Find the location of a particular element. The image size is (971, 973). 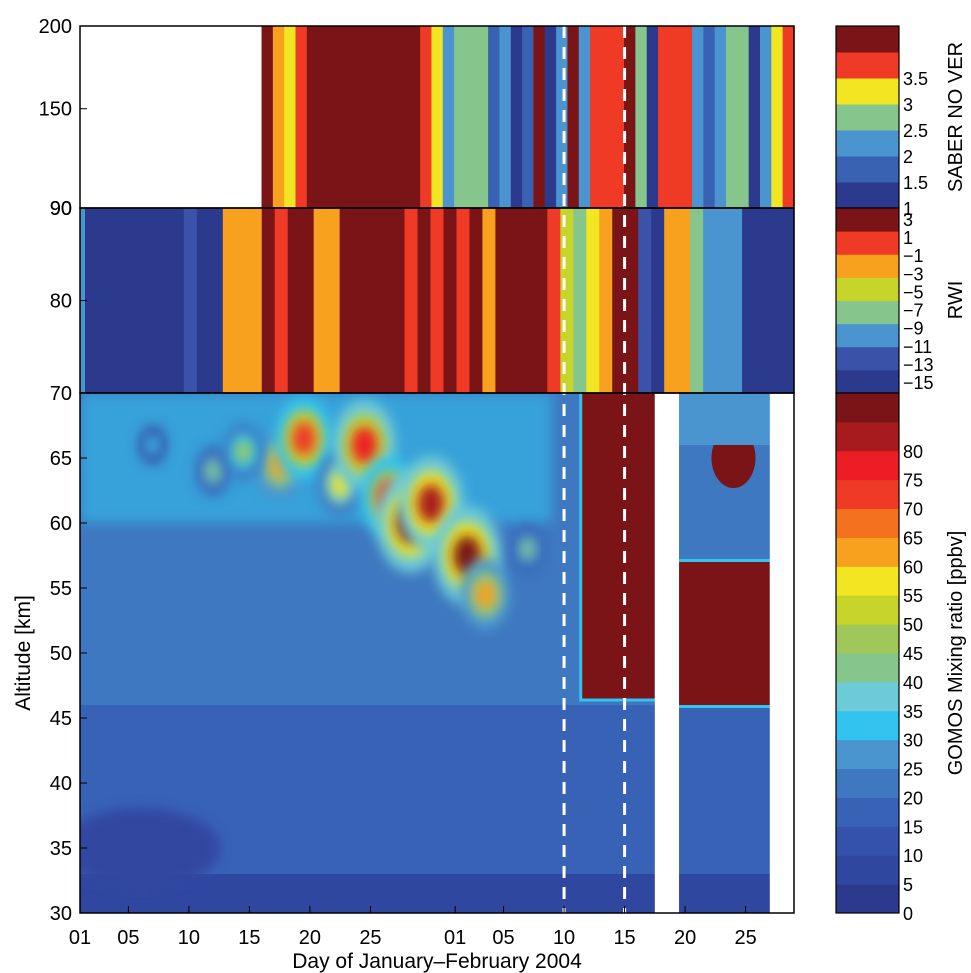

colorbar-label: −7 is located at coordinates (913, 311).